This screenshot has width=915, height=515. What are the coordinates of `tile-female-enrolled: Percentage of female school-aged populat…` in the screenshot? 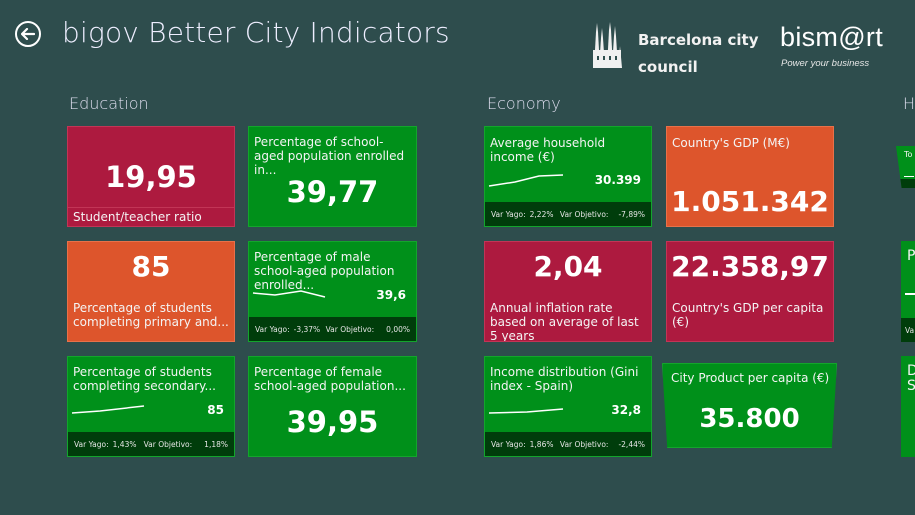 It's located at (332, 406).